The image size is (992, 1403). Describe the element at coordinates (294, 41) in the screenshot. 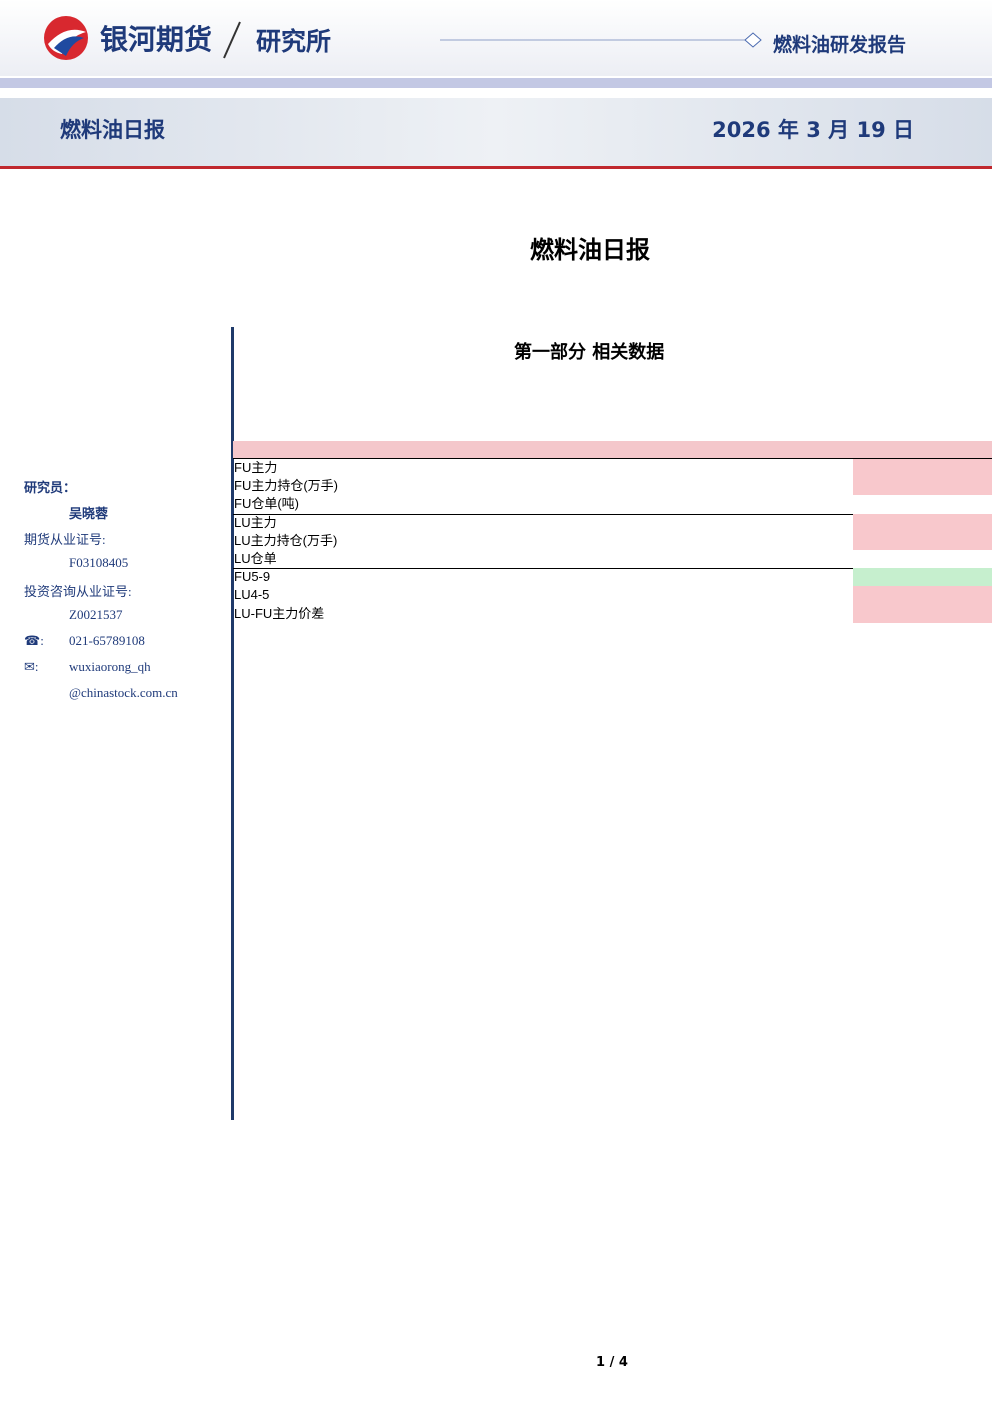

I see `department: 研究所` at that location.